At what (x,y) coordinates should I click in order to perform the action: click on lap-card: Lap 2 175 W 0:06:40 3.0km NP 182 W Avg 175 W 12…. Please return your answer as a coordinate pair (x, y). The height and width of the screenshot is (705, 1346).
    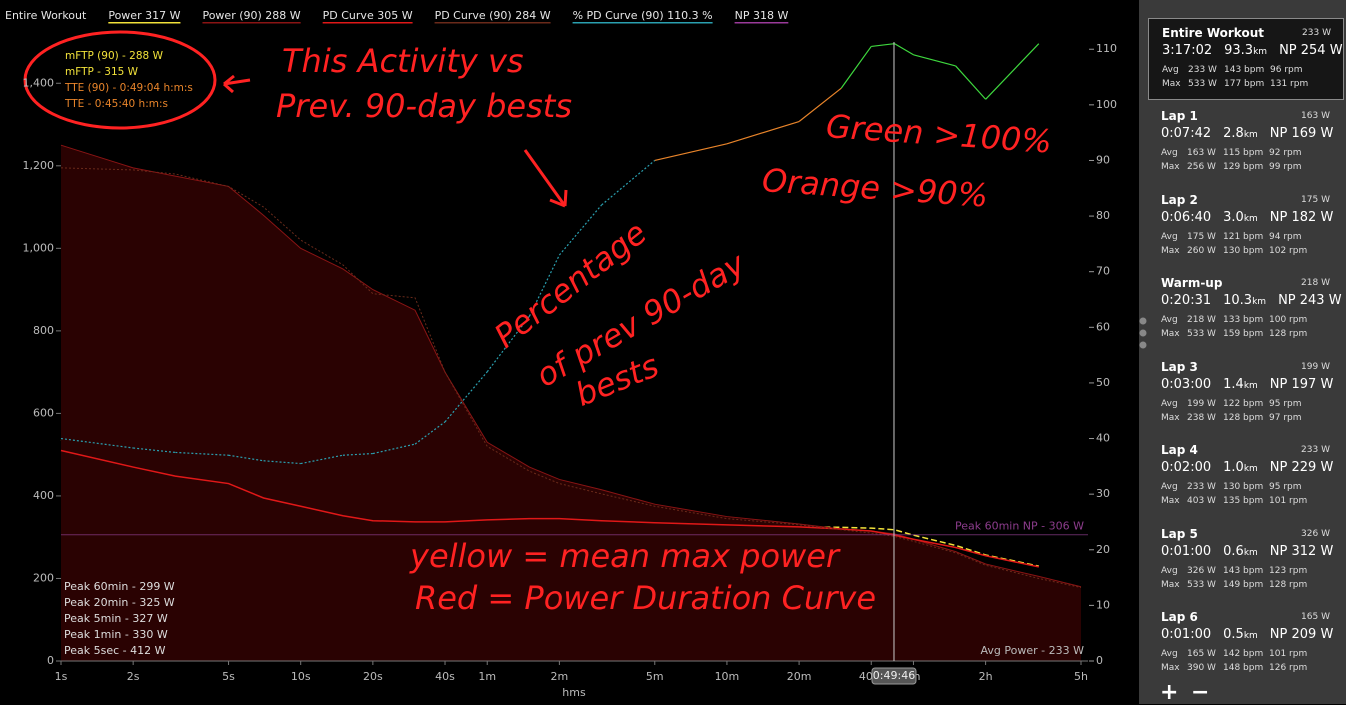
    Looking at the image, I should click on (1245, 226).